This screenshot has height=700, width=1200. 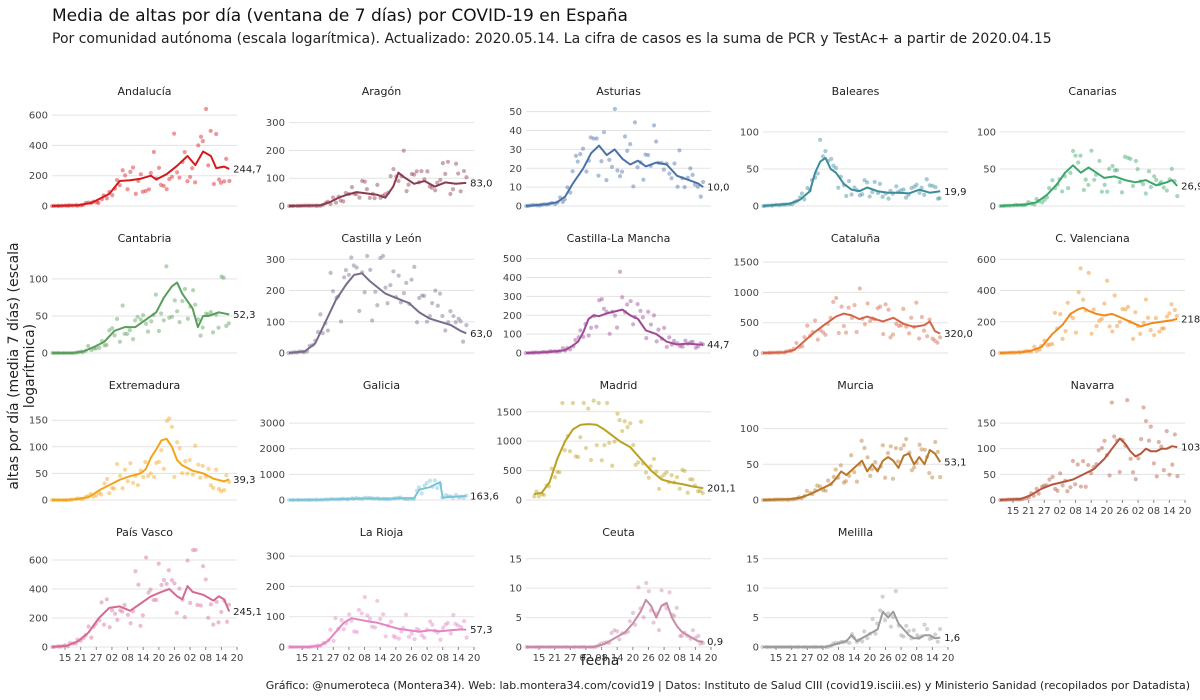 I want to click on panel-title: Ceuta, so click(x=618, y=532).